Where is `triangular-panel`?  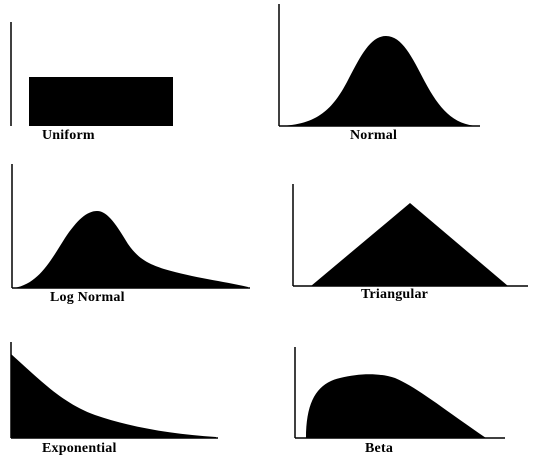 triangular-panel is located at coordinates (410, 235).